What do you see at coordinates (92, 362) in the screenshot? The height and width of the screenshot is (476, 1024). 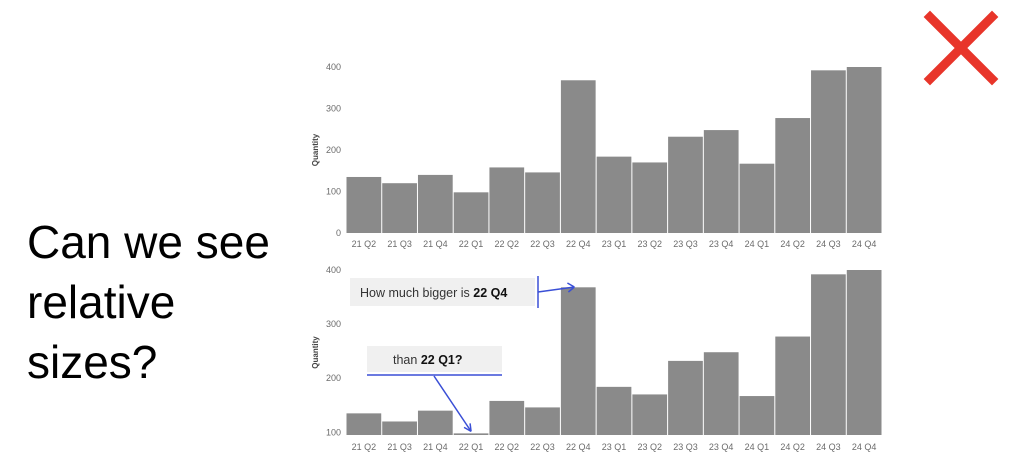 I see `question-line-3: sizes?` at bounding box center [92, 362].